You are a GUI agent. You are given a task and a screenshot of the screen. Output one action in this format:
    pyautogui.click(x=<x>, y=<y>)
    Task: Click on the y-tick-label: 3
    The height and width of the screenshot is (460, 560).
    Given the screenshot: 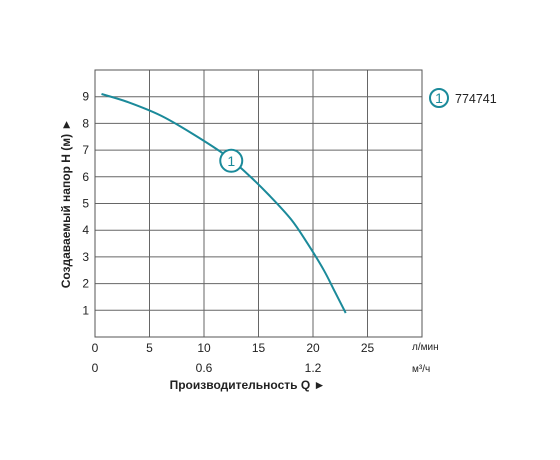 What is the action you would take?
    pyautogui.click(x=85, y=257)
    